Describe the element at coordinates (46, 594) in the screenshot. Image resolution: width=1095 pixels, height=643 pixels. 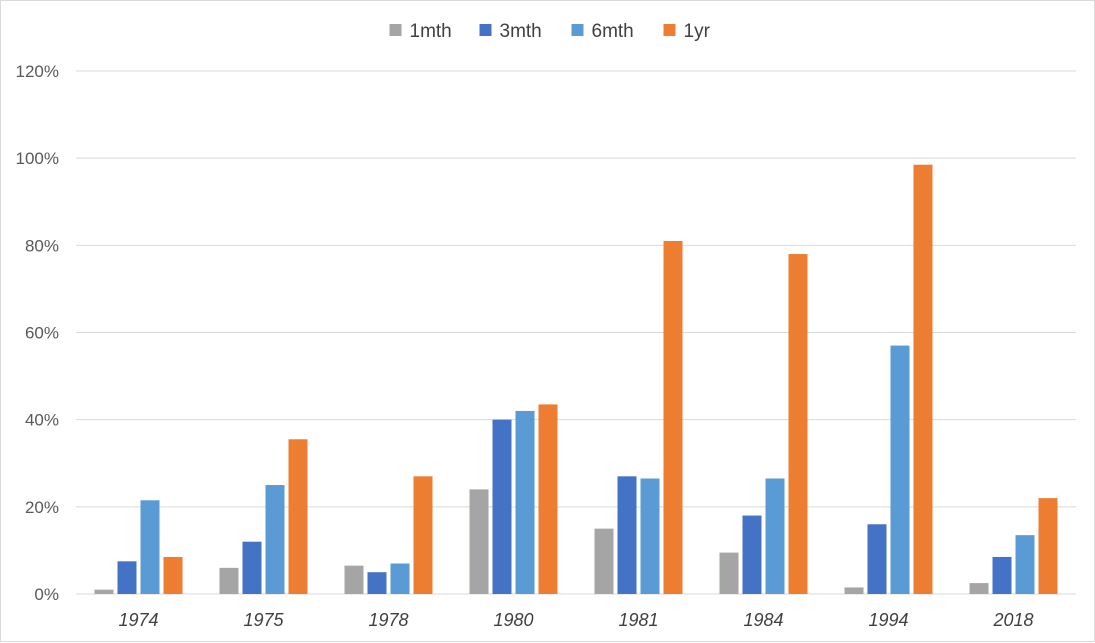
I see `y-tick-label: 0%` at that location.